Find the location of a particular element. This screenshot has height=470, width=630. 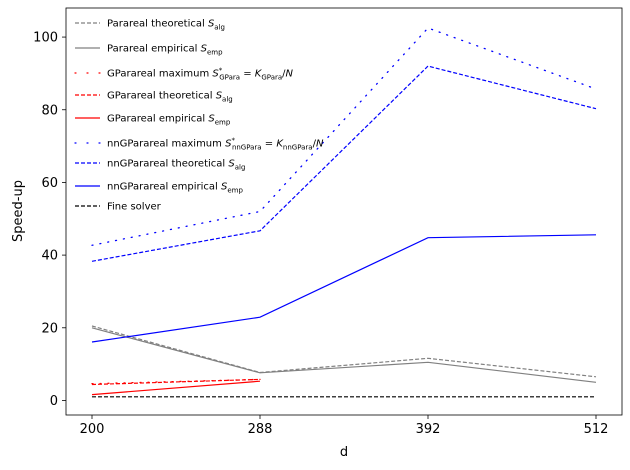

legend-label-6: nnGParareal theoretical Salg​ is located at coordinates (176, 165).